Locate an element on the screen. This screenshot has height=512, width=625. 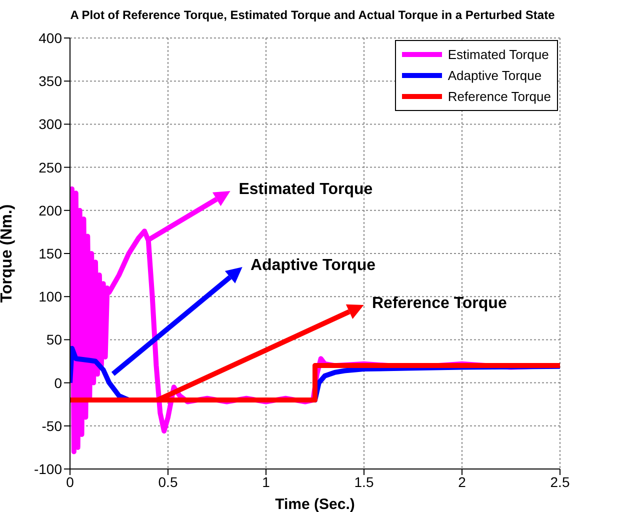
legend-label: Adaptive Torque is located at coordinates (495, 76).